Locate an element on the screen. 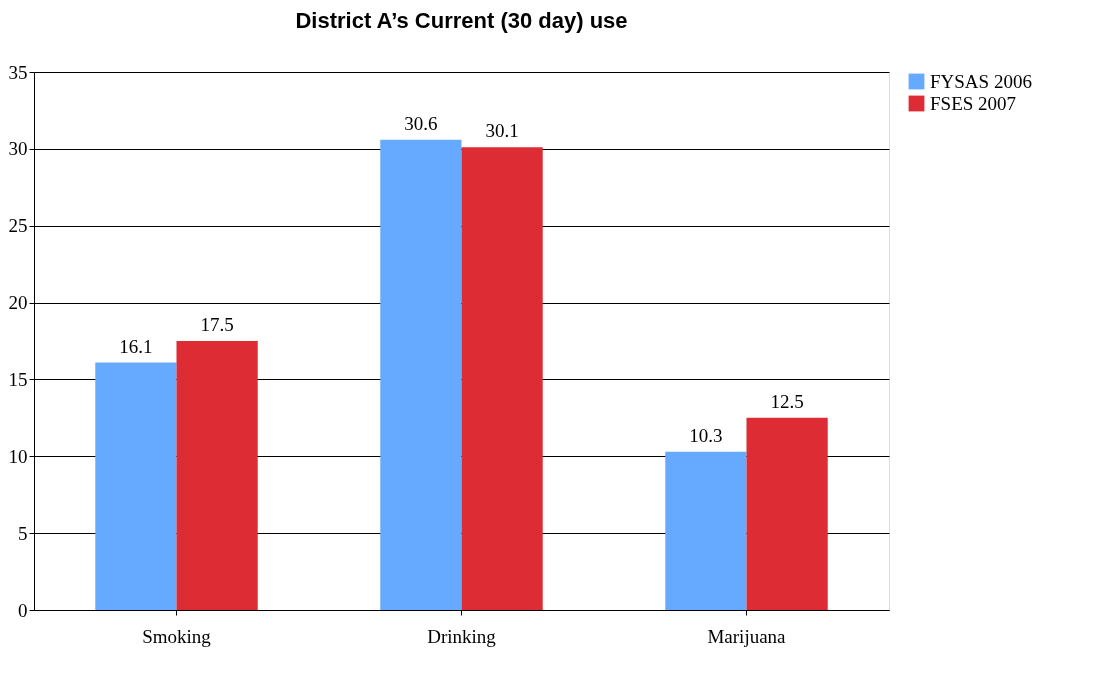  x-tick-label: Smoking is located at coordinates (177, 636).